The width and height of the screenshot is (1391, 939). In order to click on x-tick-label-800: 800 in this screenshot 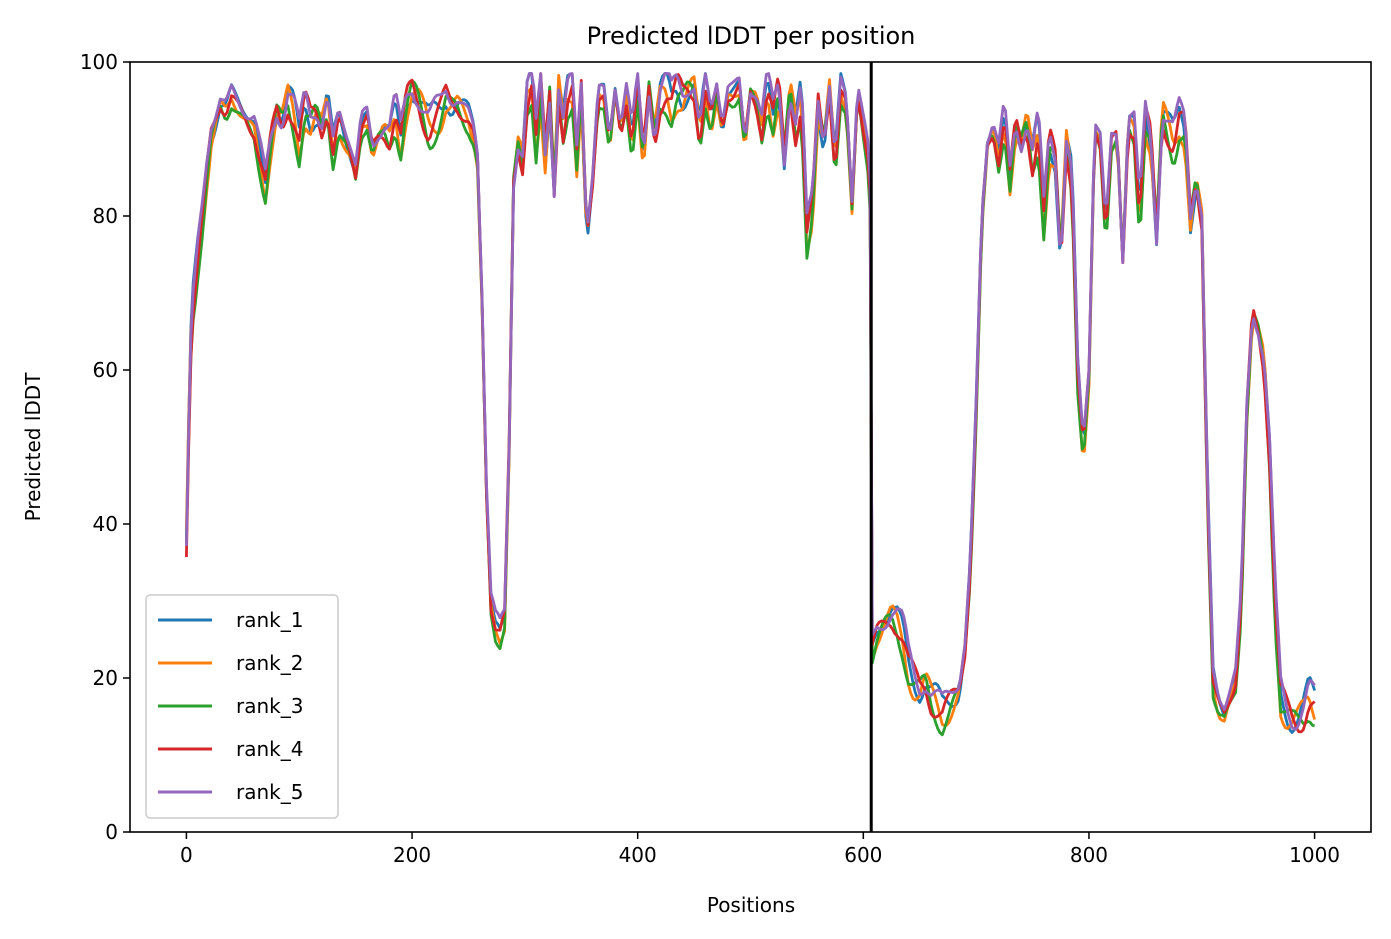, I will do `click(1089, 855)`.